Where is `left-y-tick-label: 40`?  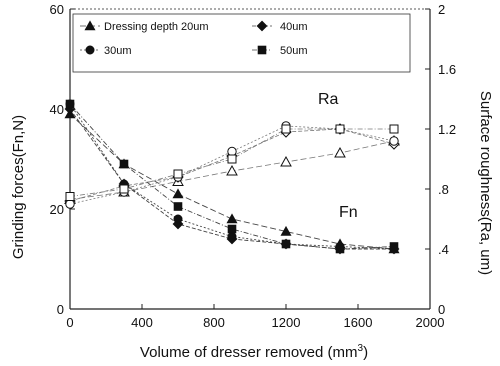
left-y-tick-label: 40 is located at coordinates (57, 109).